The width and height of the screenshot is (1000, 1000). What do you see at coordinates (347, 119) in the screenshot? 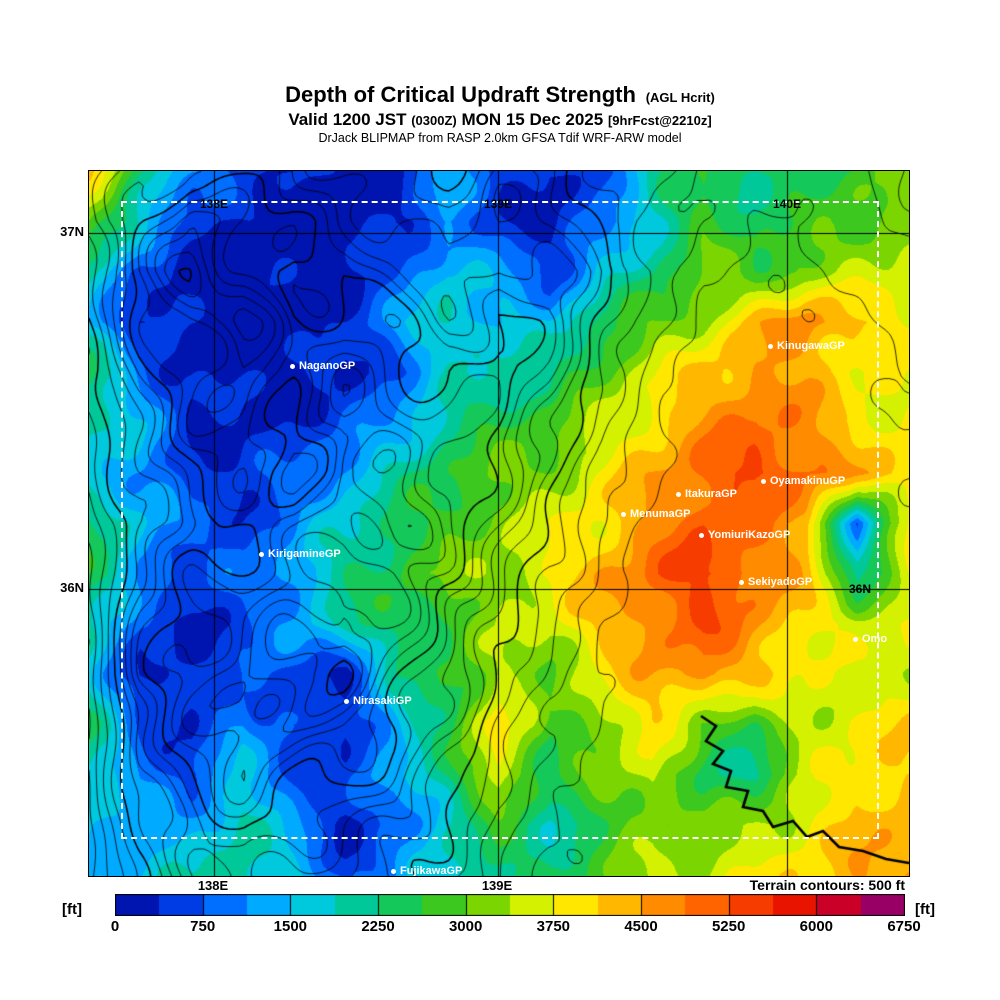
I see `valid-prefix: Valid 1200 JST` at bounding box center [347, 119].